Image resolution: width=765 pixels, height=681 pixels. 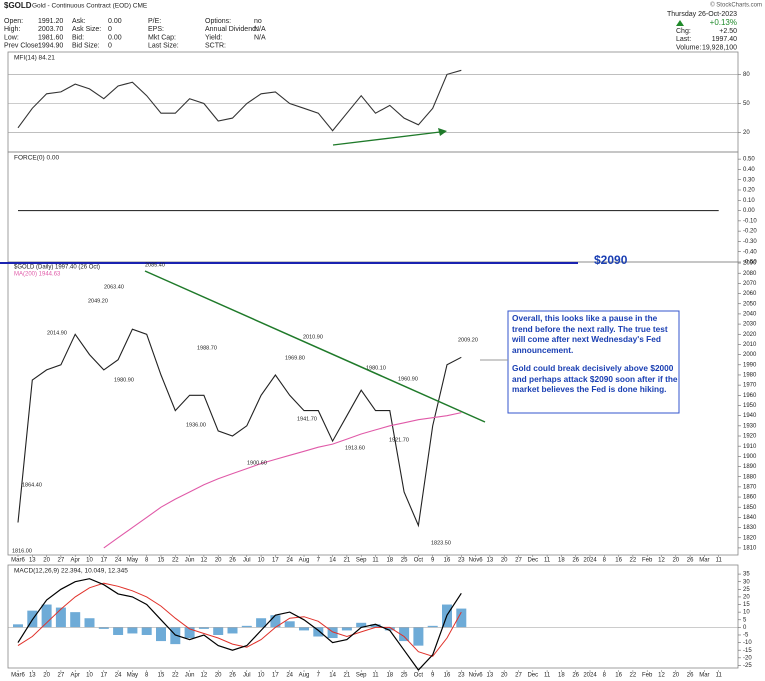 I want to click on x-tick-label: 12, so click(x=204, y=676).